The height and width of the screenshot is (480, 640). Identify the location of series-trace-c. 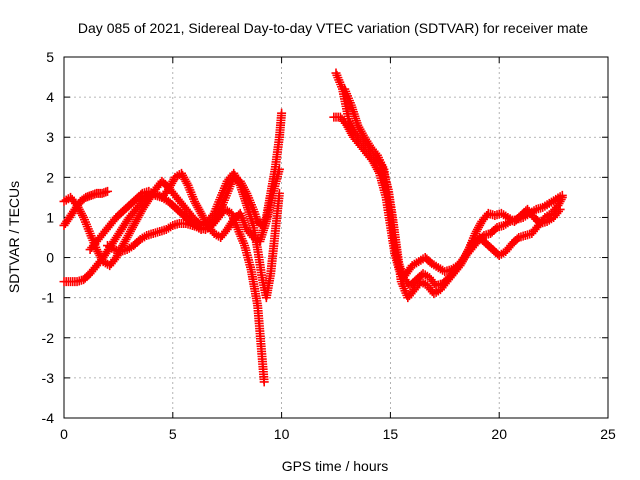
(86, 208).